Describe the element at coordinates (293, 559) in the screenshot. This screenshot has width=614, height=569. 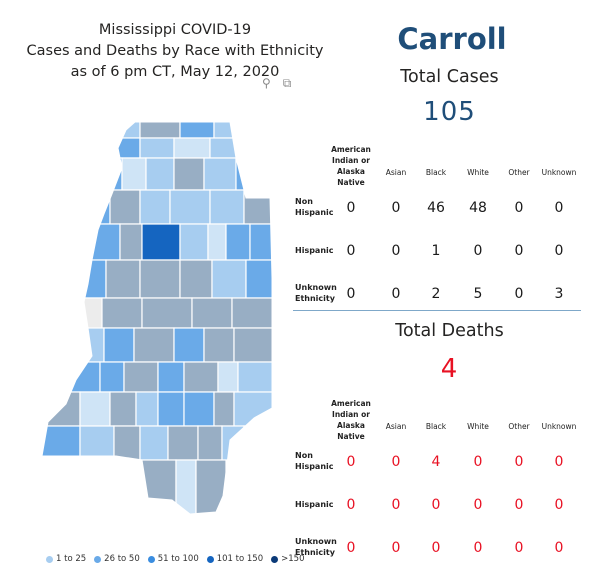
I see `legend-label: >150` at that location.